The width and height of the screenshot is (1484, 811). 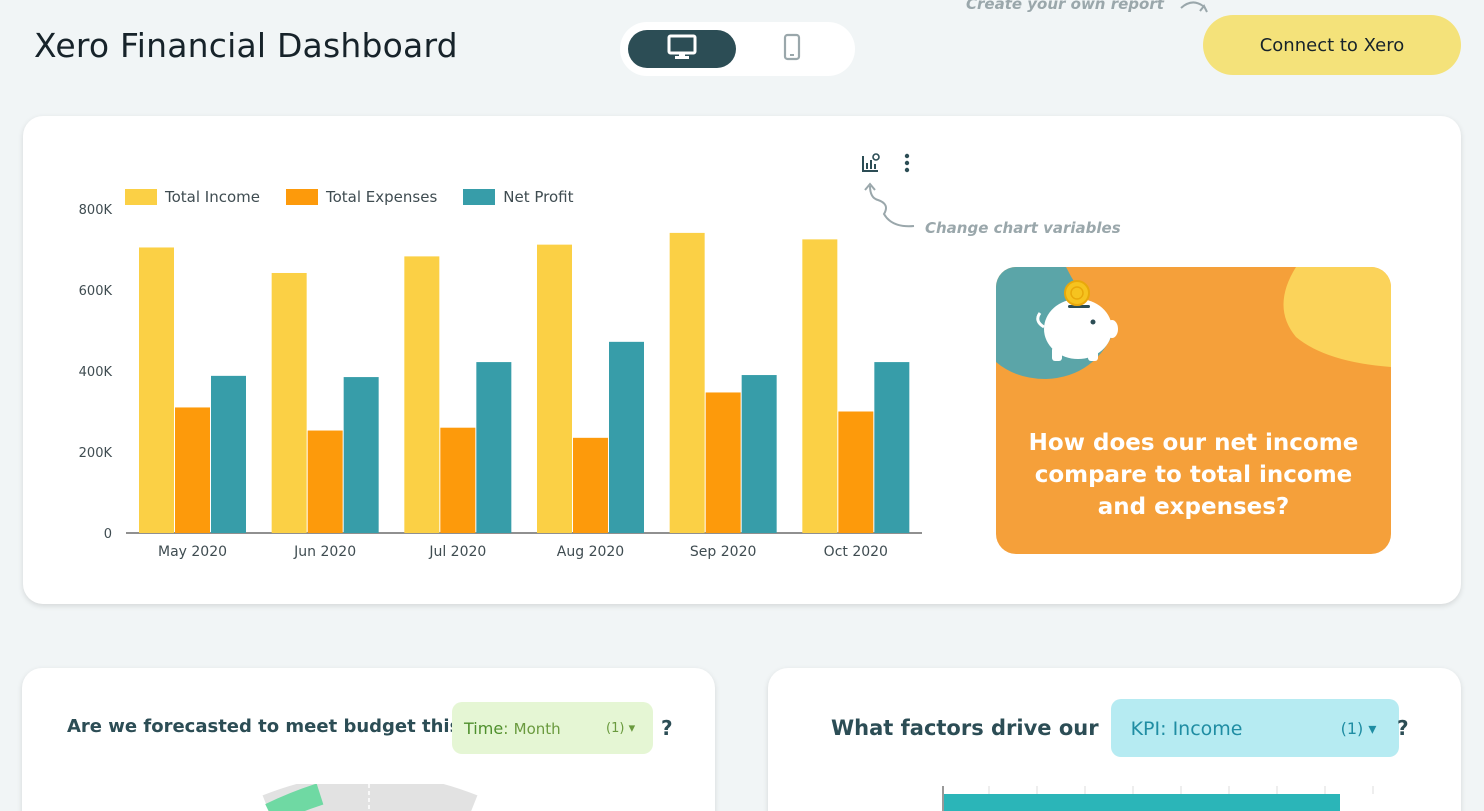 What do you see at coordinates (965, 728) in the screenshot?
I see `factors-question: What factors drive our` at bounding box center [965, 728].